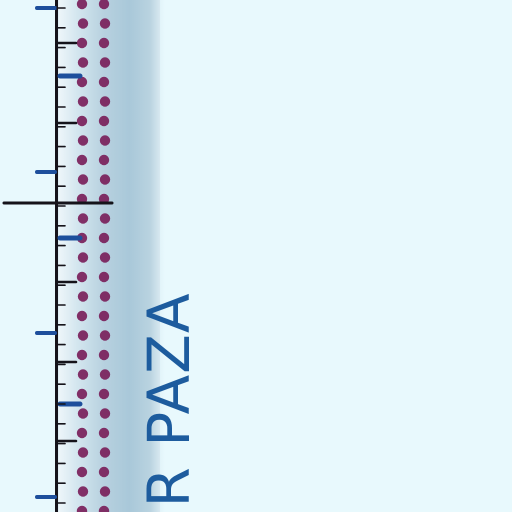 The image size is (512, 512). I want to click on vertical-label-area: R PAZA, so click(169, 256).